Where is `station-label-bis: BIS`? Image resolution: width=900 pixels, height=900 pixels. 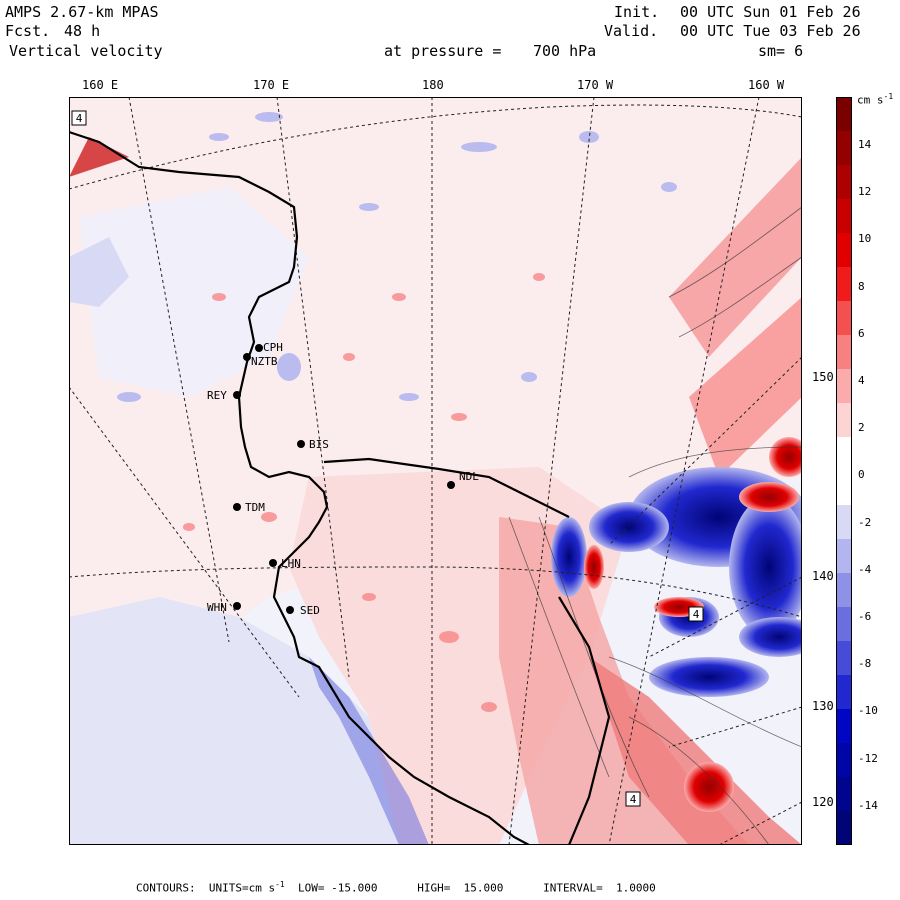 station-label-bis: BIS is located at coordinates (319, 444).